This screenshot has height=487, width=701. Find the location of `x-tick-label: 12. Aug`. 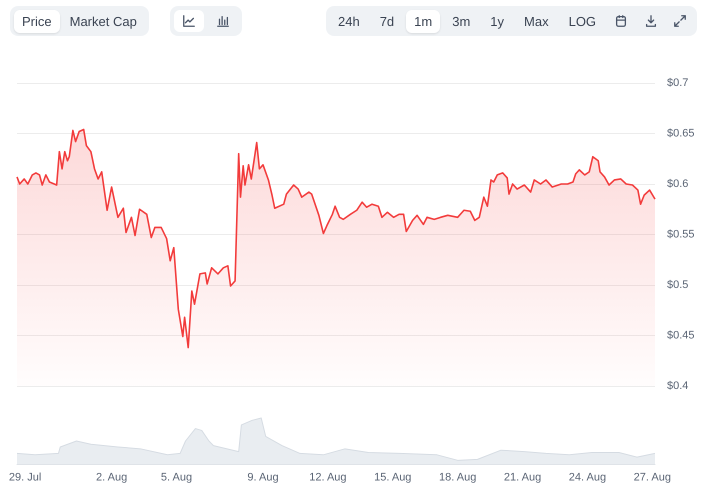

x-tick-label: 12. Aug is located at coordinates (328, 478).